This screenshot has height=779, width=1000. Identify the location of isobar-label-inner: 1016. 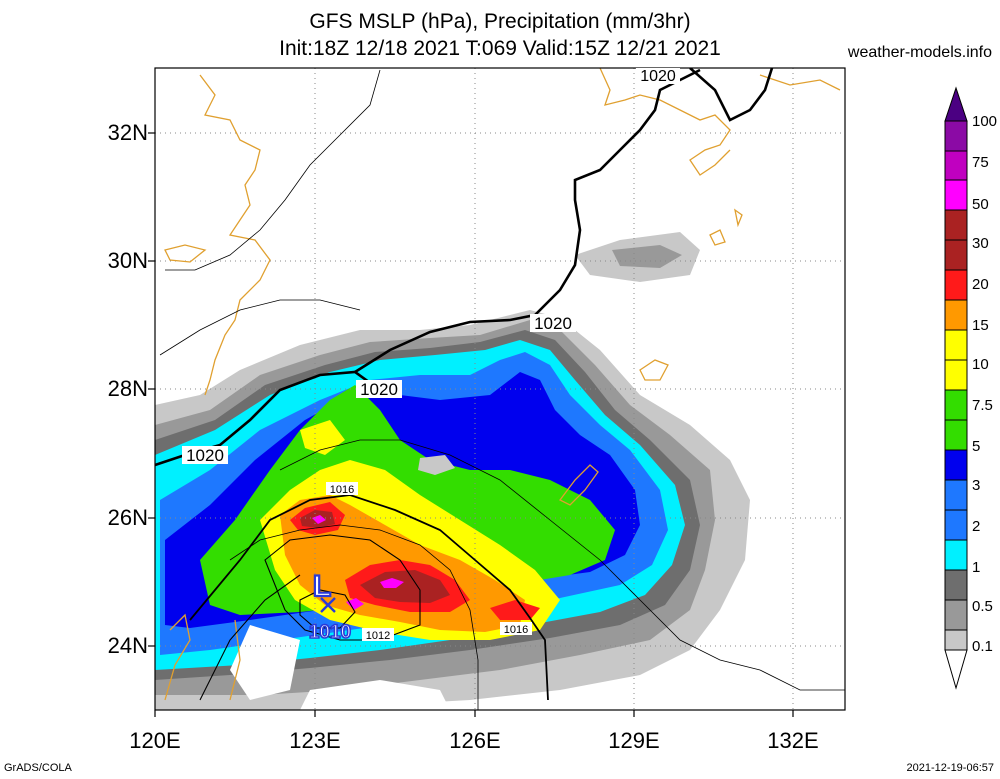
(342, 490).